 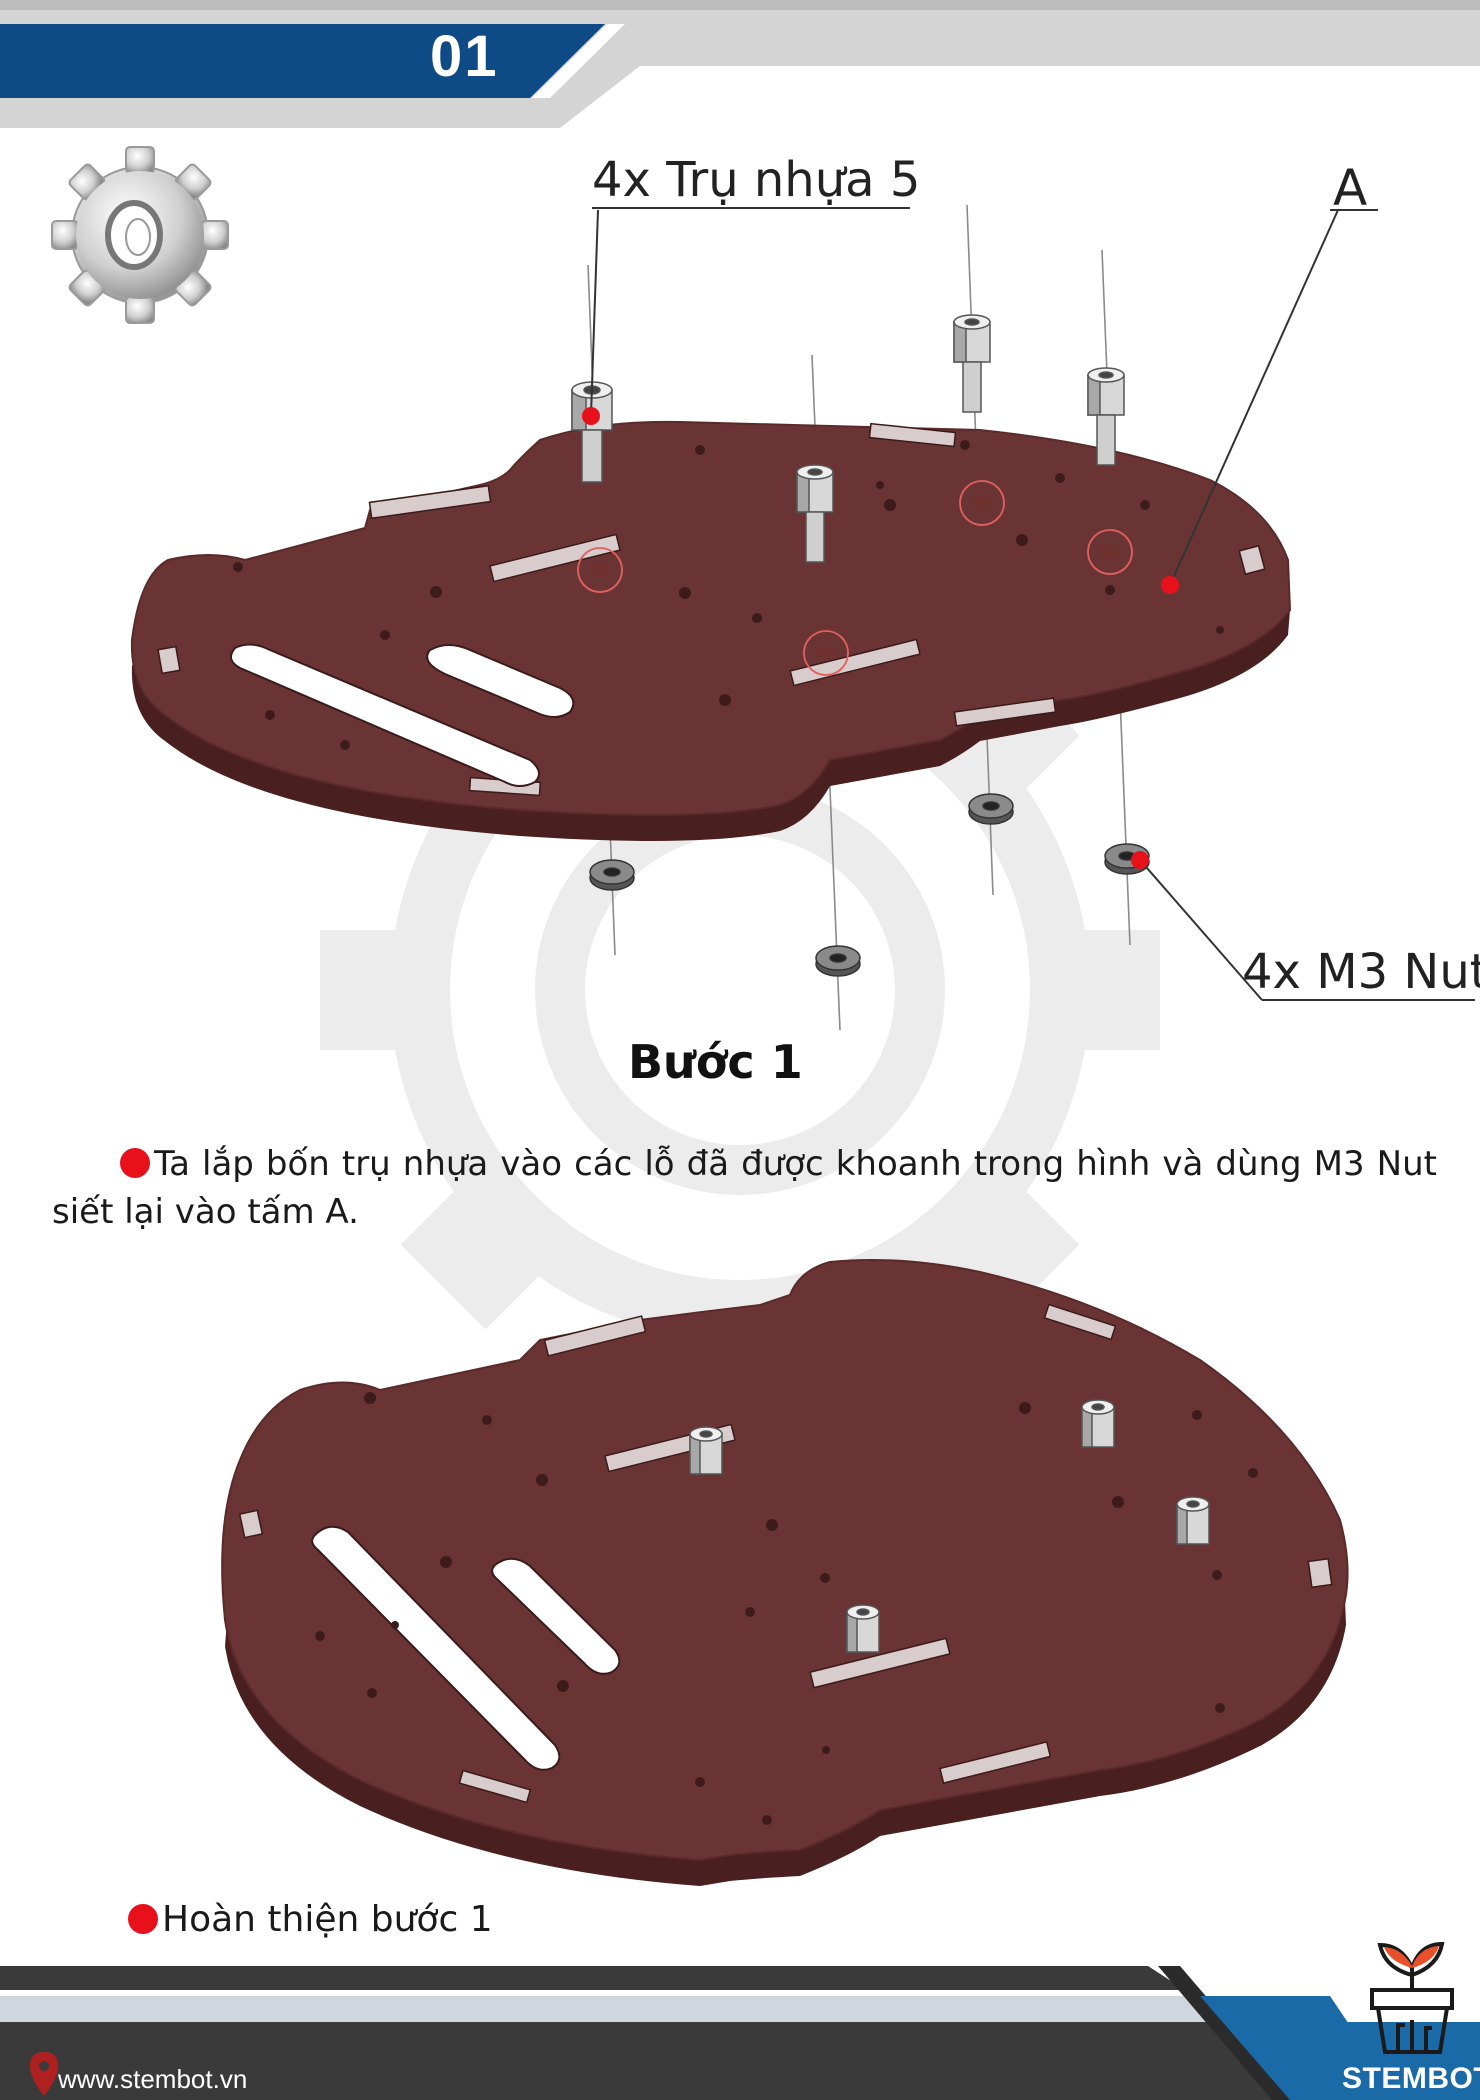 What do you see at coordinates (756, 180) in the screenshot?
I see `label-plastic-pillars: 4x Trụ nhựa 5` at bounding box center [756, 180].